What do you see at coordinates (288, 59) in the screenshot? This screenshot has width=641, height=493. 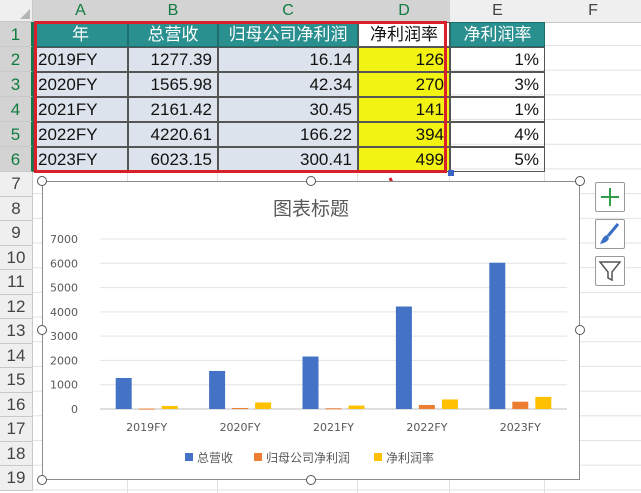 I see `cell-profit: 16.14` at bounding box center [288, 59].